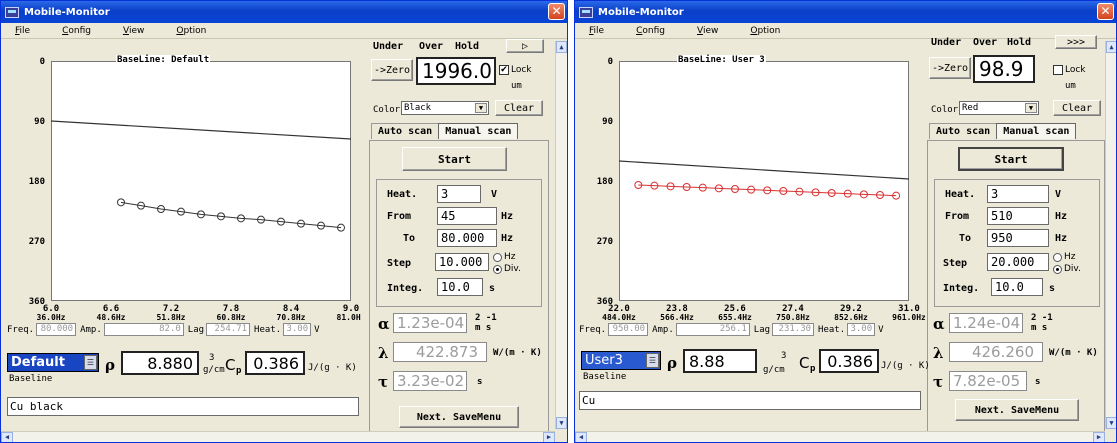  Describe the element at coordinates (467, 238) in the screenshot. I see `to-input: 80.000` at that location.